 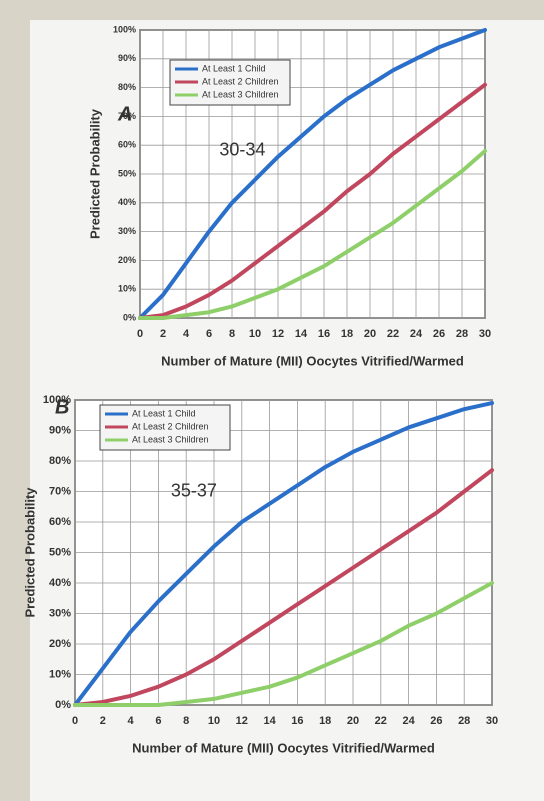 I want to click on panel-title: A, so click(x=124, y=114).